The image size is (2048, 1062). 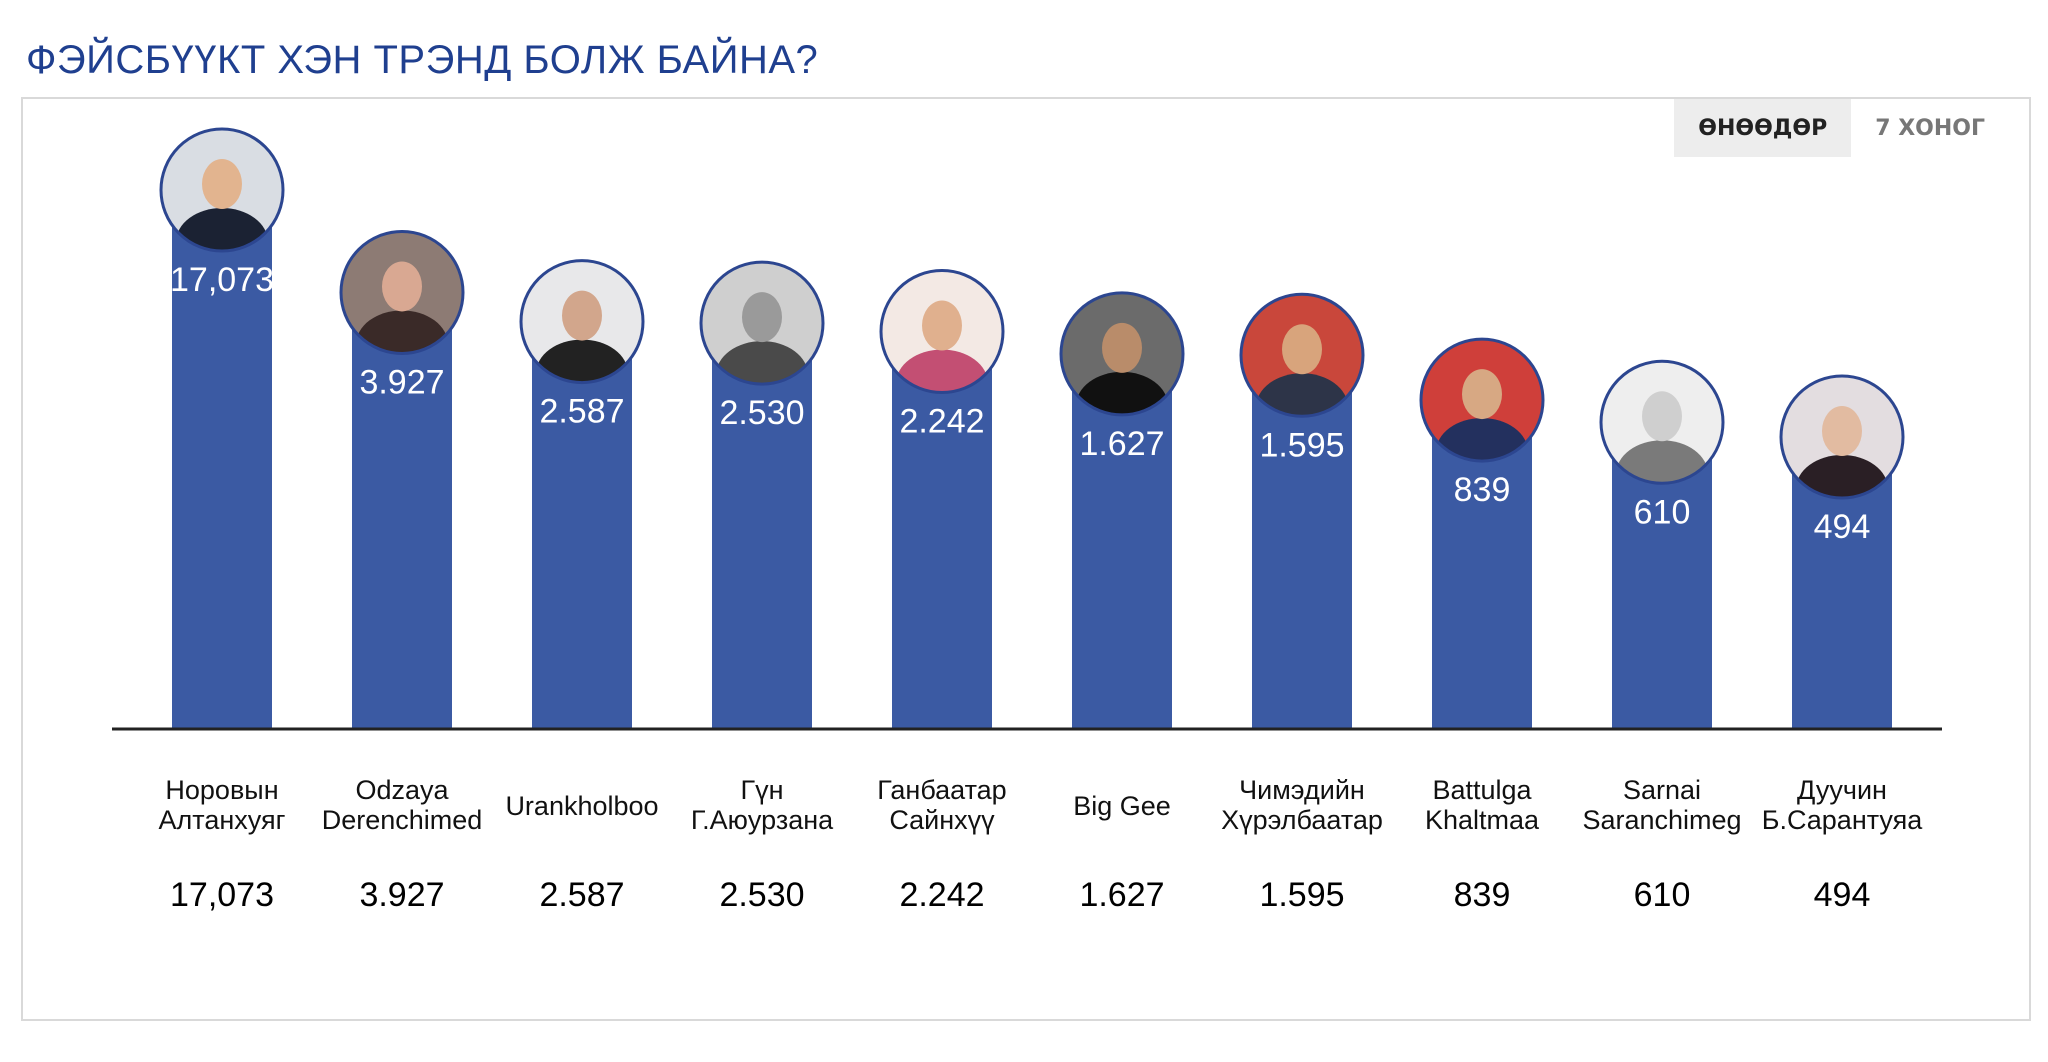 I want to click on period-tabs: ӨНӨӨДӨР 7 ХОНОГ, so click(x=1841, y=128).